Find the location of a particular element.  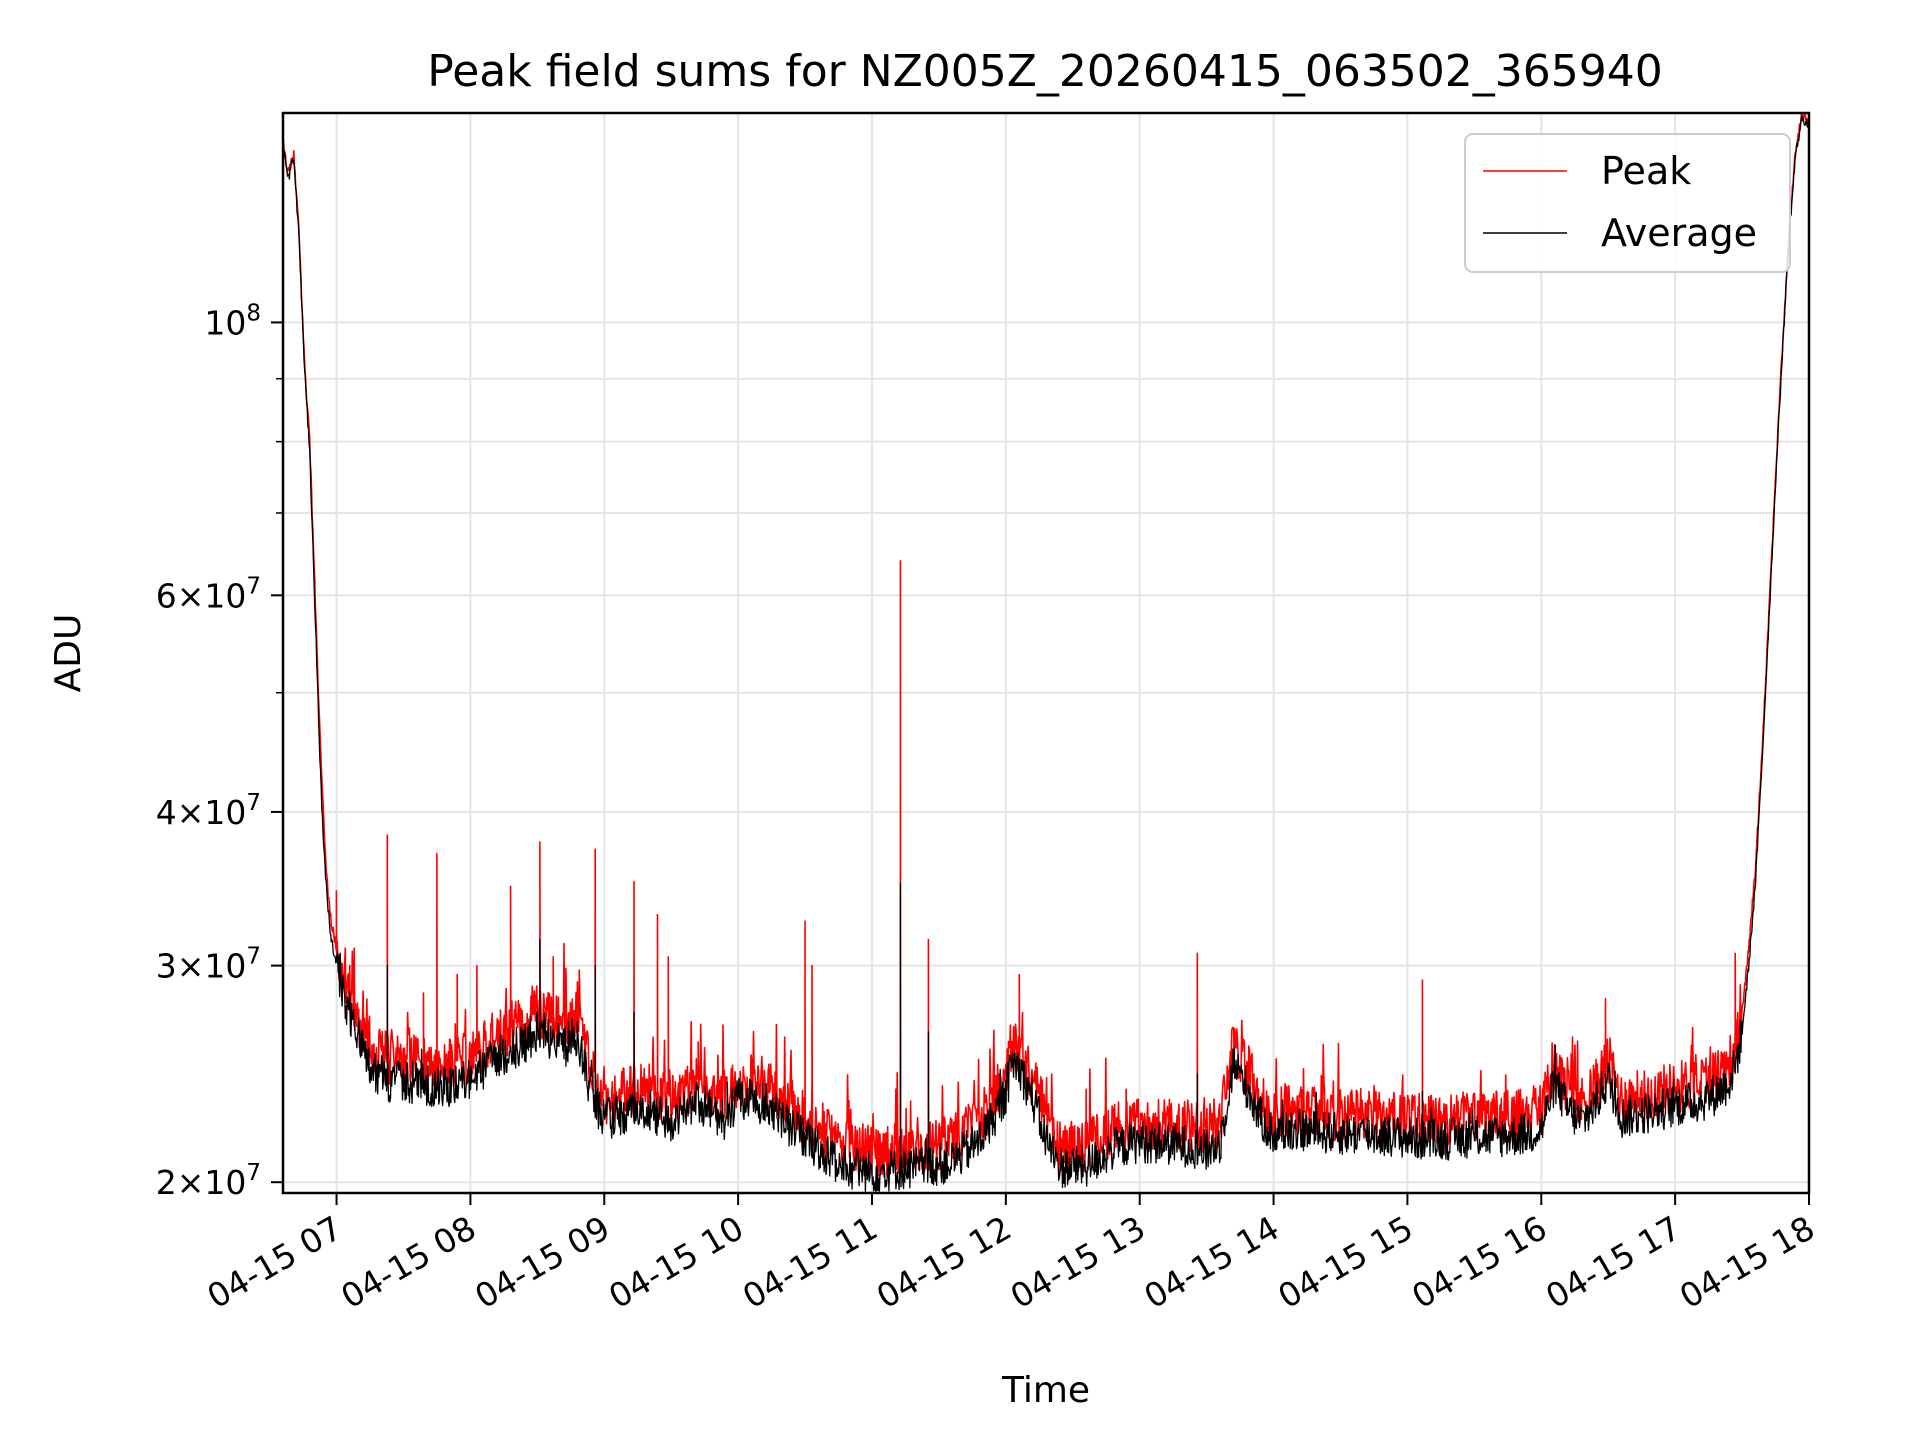

legend-label-average: Average is located at coordinates (1679, 233).